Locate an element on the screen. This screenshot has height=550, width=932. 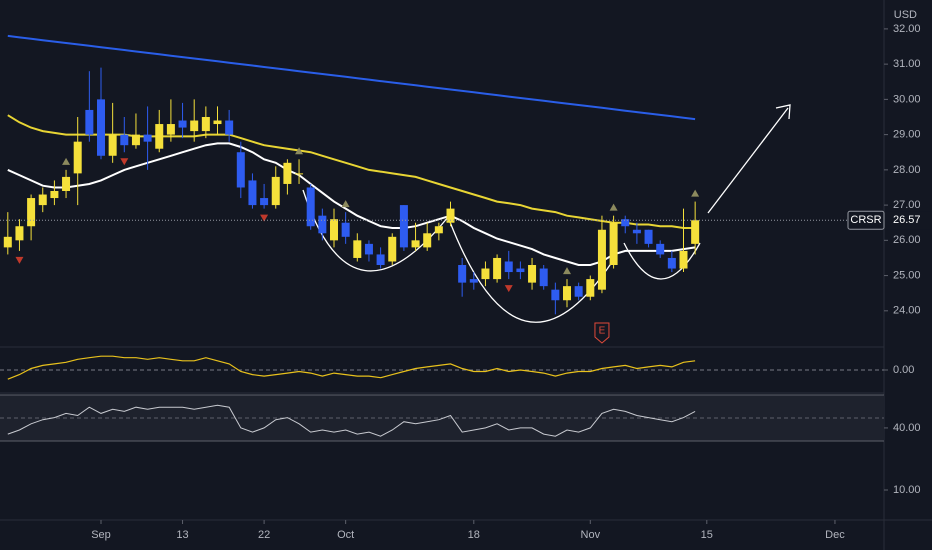
earnings-marker is located at coordinates (602, 333).